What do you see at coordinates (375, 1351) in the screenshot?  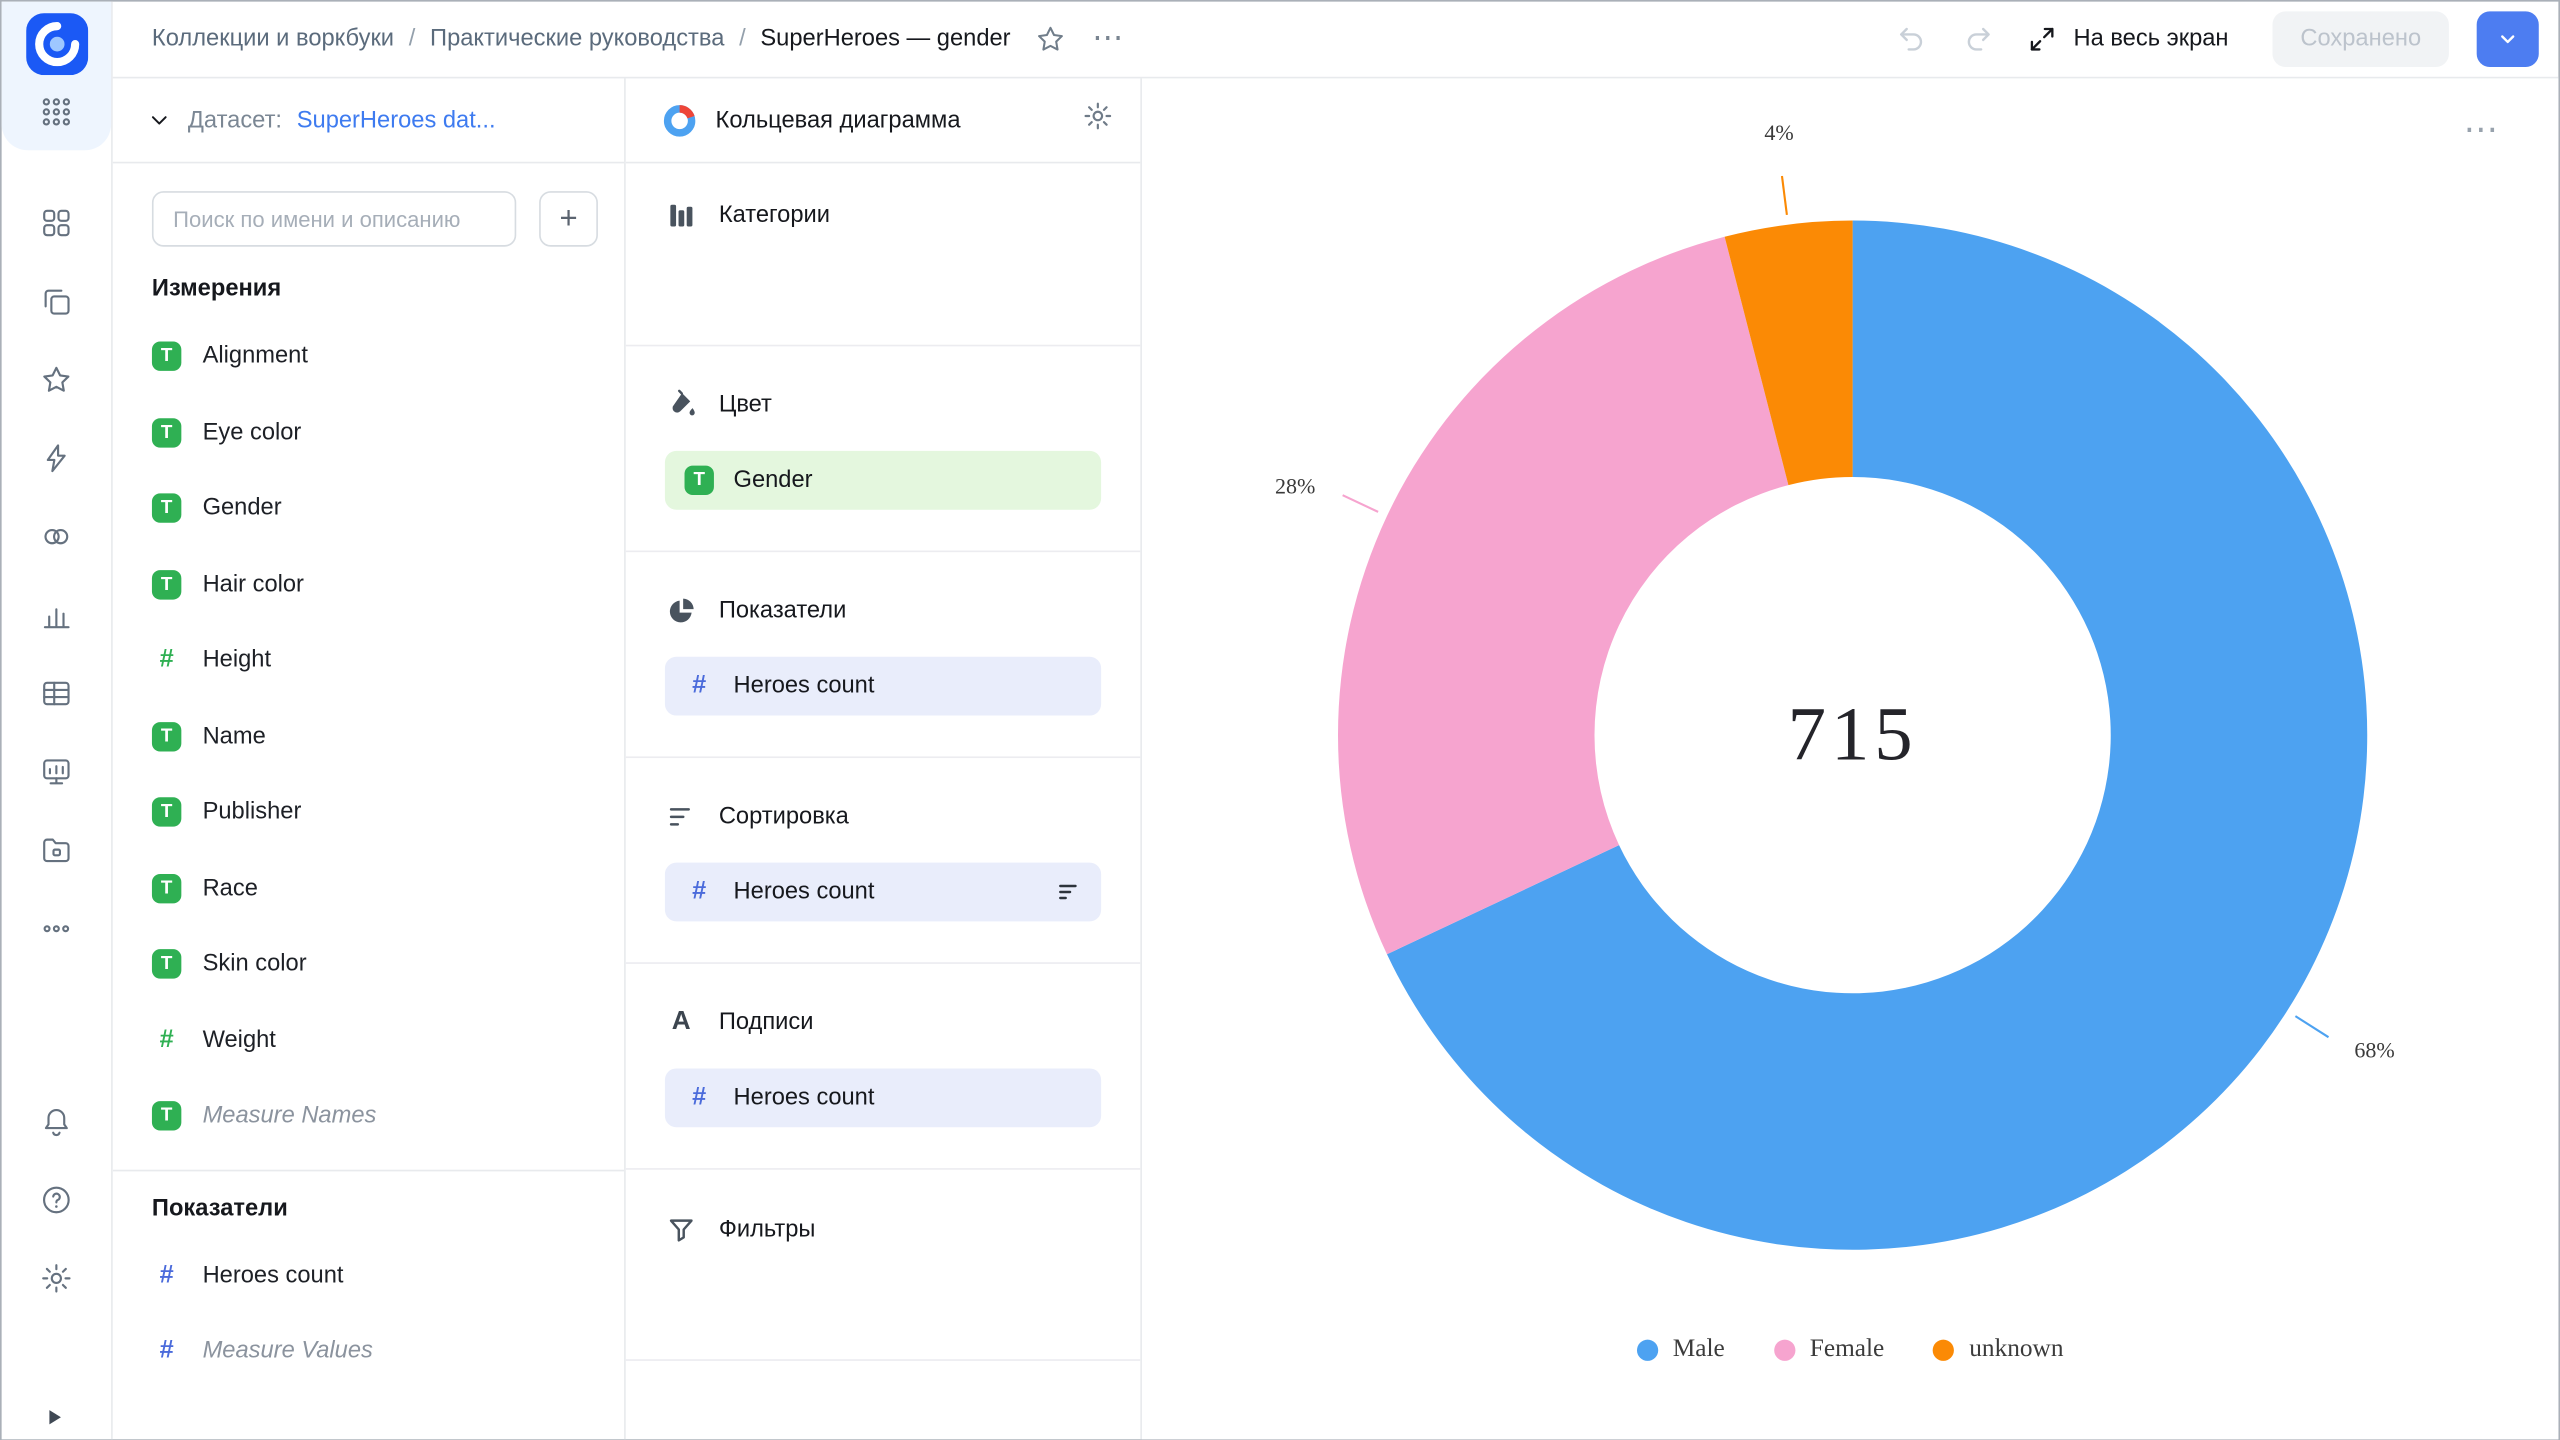 I see `field-measure-values: Measure Values` at bounding box center [375, 1351].